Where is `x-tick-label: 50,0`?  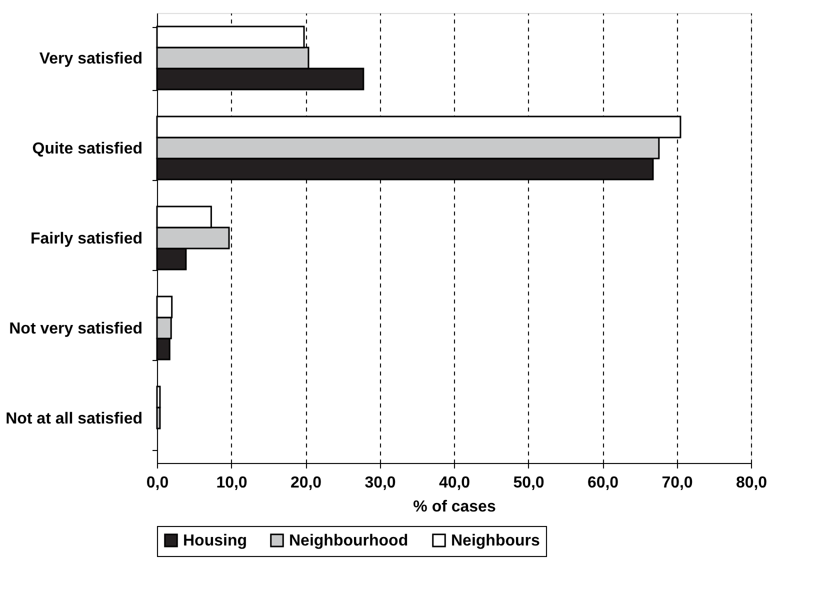
x-tick-label: 50,0 is located at coordinates (528, 483).